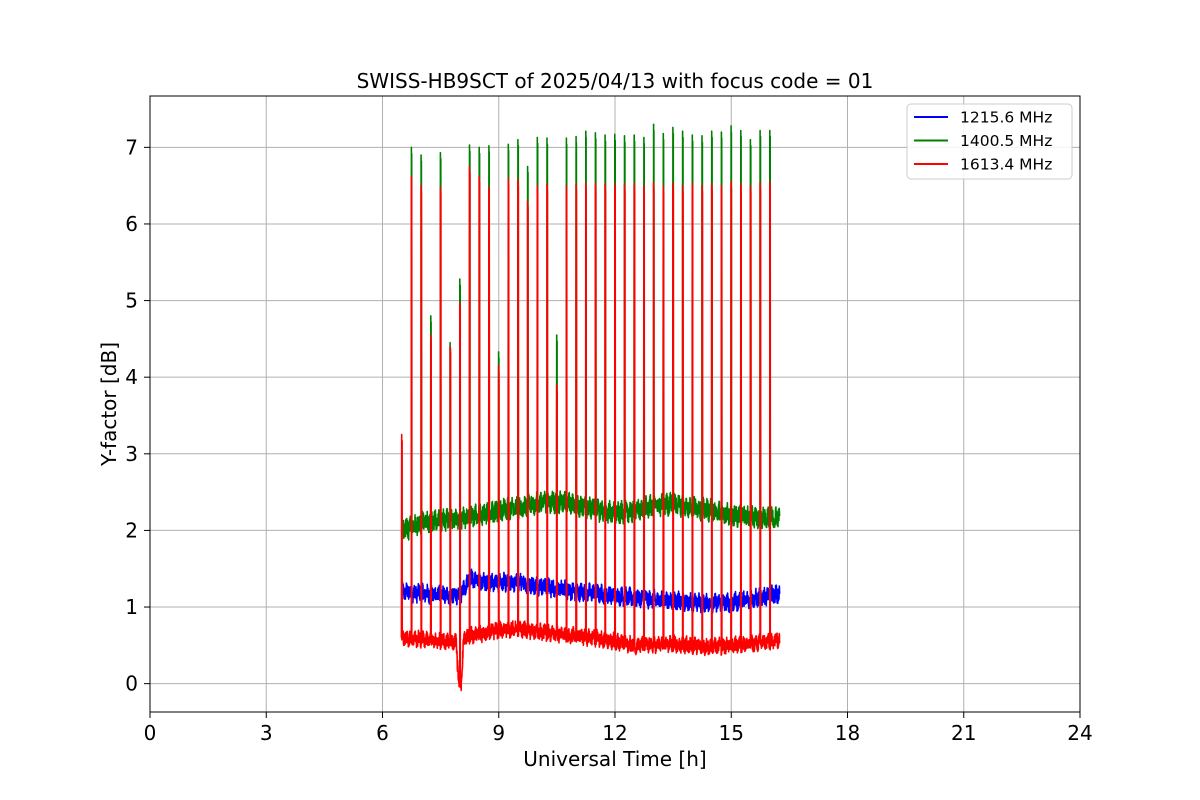 The image size is (1200, 800). Describe the element at coordinates (614, 759) in the screenshot. I see `x-axis-label: Universal Time [h]` at that location.